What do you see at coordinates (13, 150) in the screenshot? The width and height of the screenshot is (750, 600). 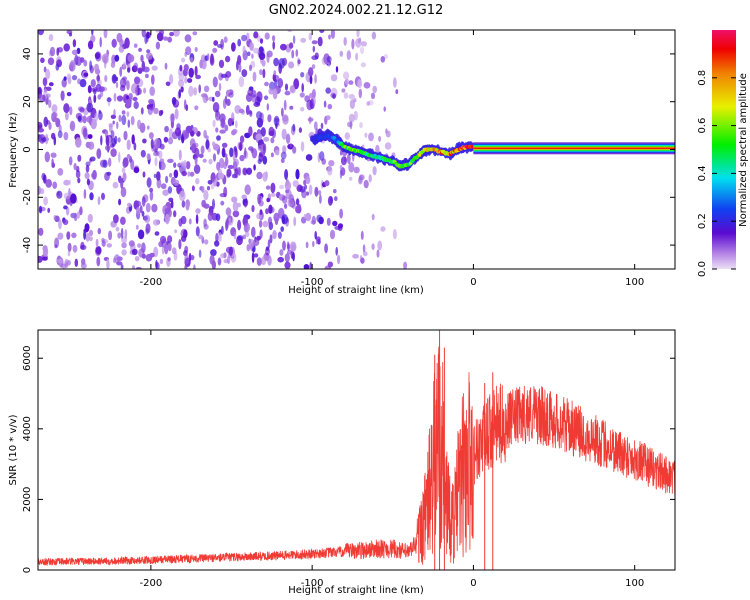 I see `spectrogram-ylabel: Frequency (Hz)` at bounding box center [13, 150].